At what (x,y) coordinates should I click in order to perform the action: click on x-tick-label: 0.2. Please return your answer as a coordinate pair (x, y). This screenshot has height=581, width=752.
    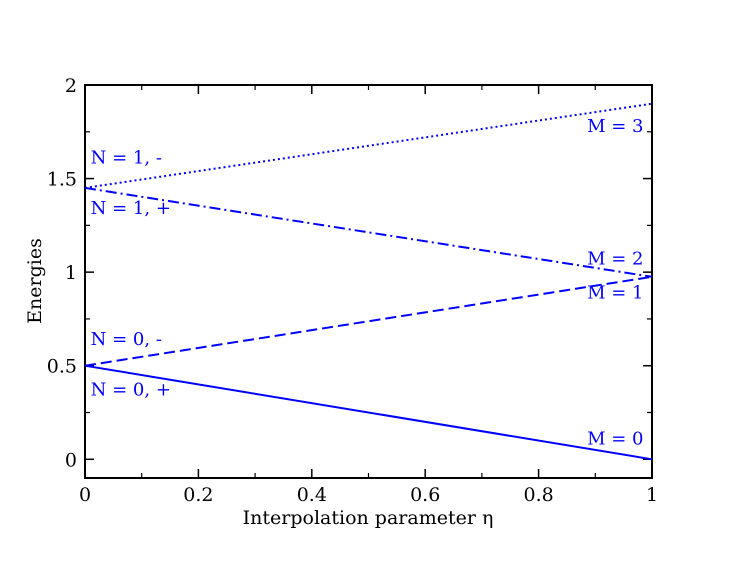
    Looking at the image, I should click on (198, 495).